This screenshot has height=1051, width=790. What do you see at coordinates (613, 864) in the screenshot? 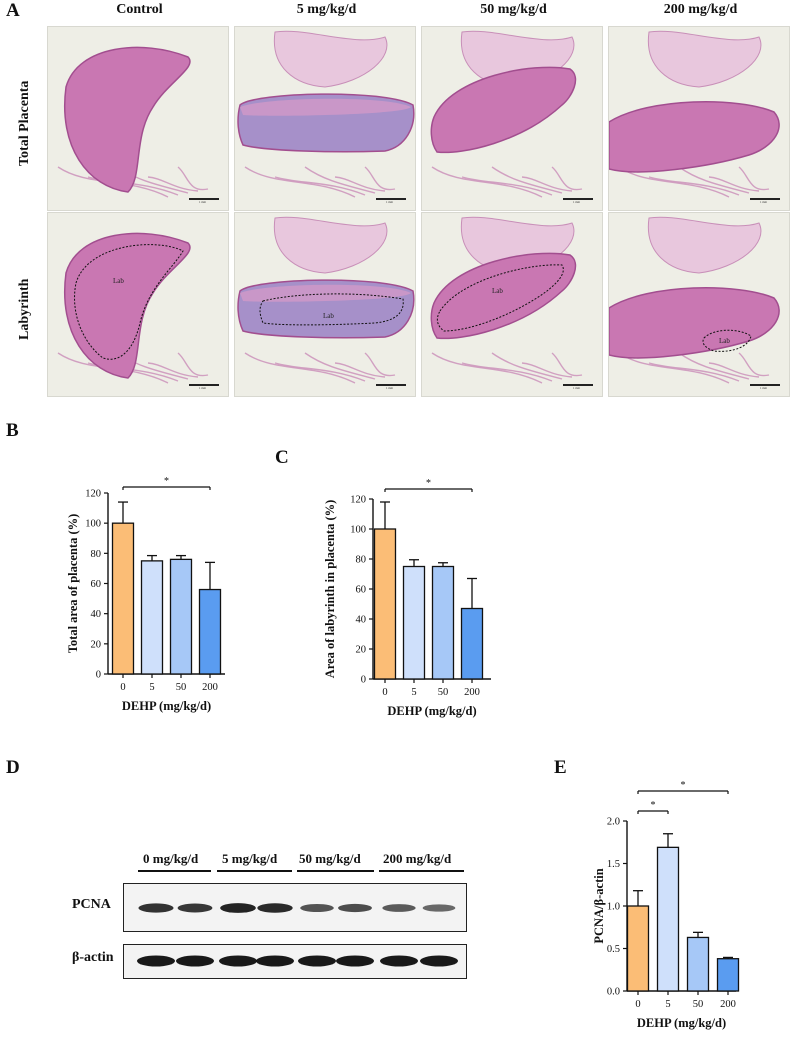
I see `y-tick-label: 1.5` at bounding box center [613, 864].